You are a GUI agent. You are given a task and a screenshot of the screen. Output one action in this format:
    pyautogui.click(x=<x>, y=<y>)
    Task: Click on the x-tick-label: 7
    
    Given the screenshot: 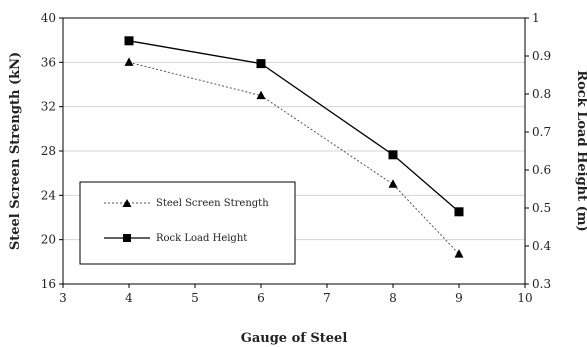 What is the action you would take?
    pyautogui.click(x=327, y=298)
    